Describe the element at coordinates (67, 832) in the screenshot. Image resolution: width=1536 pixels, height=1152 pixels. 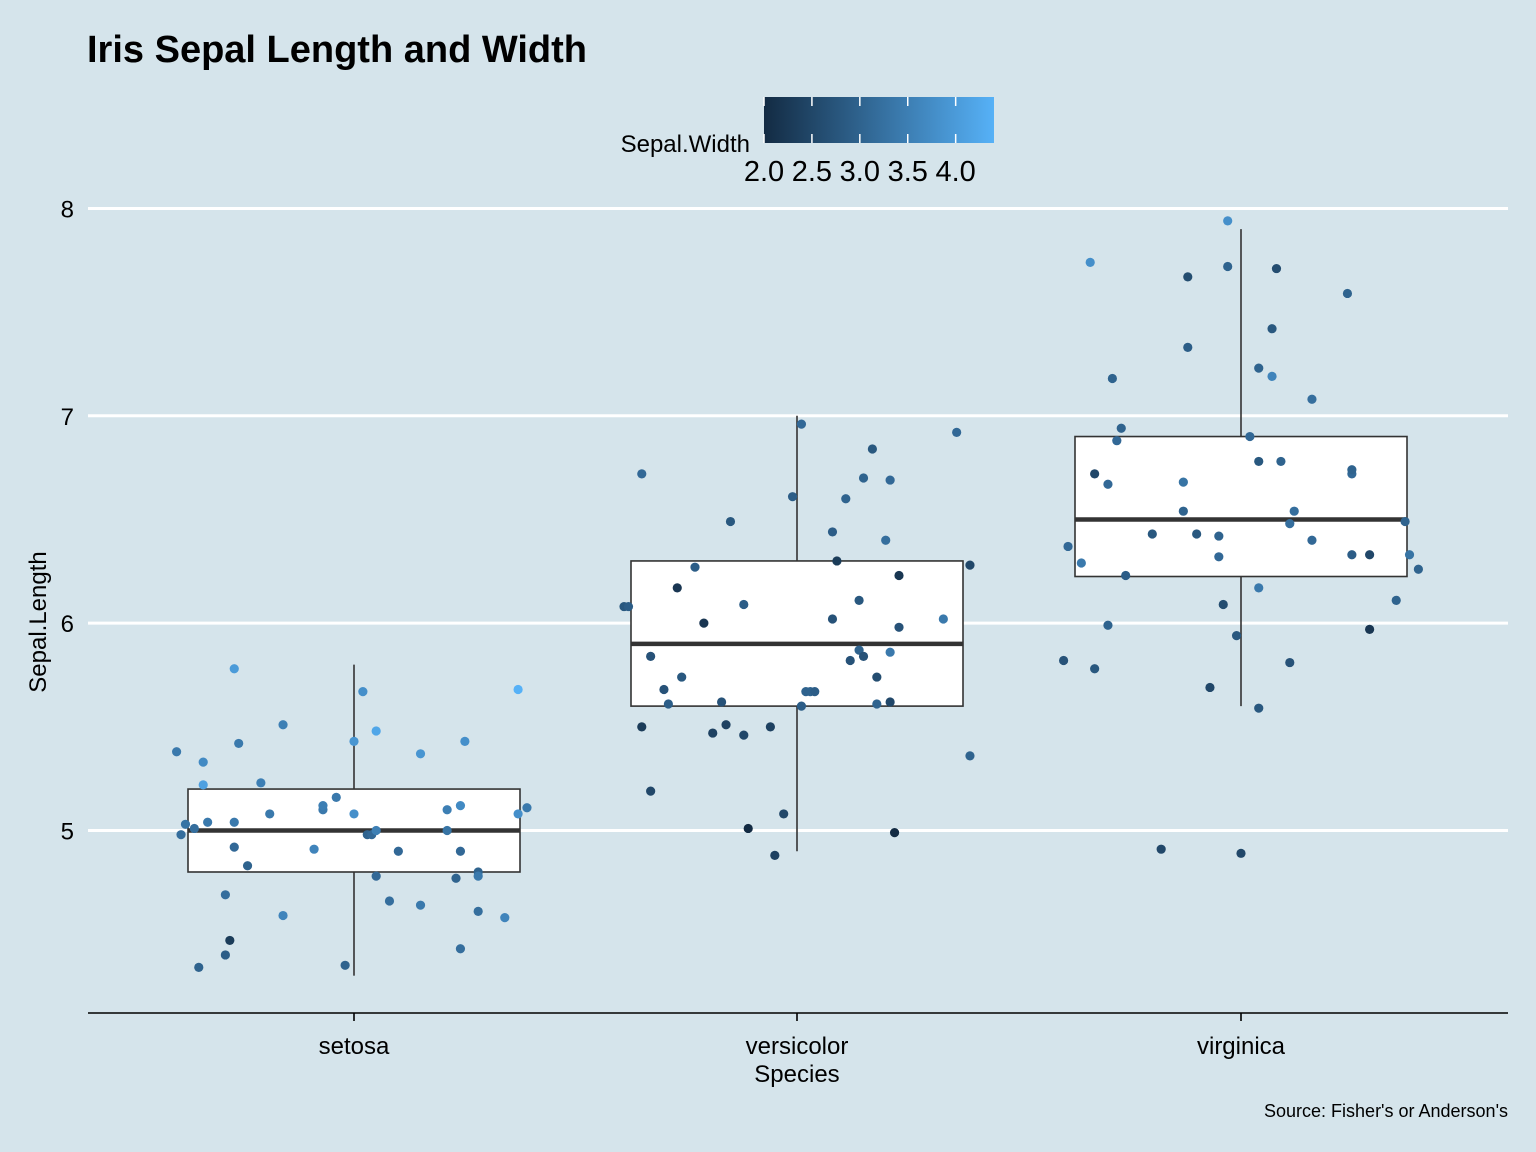
I see `y-tick-label: 5` at that location.